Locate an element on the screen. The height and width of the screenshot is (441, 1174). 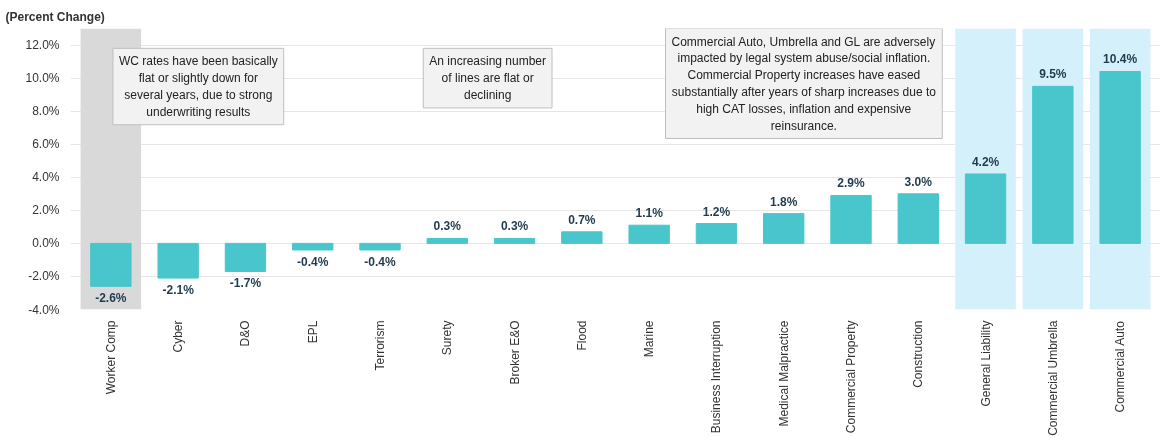
data-label: 3.0% is located at coordinates (918, 181).